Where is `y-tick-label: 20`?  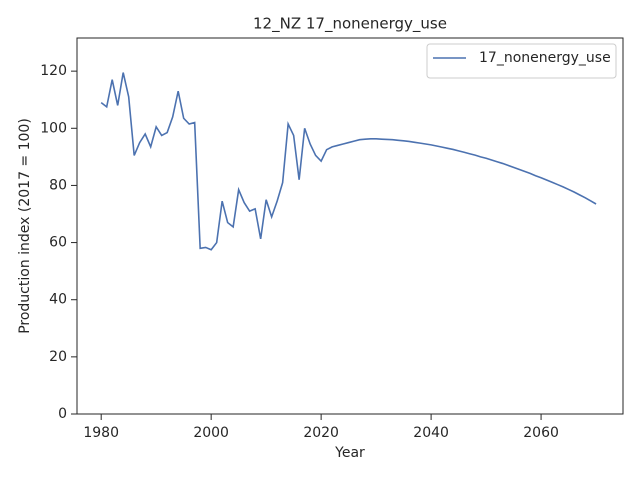 y-tick-label: 20 is located at coordinates (58, 357).